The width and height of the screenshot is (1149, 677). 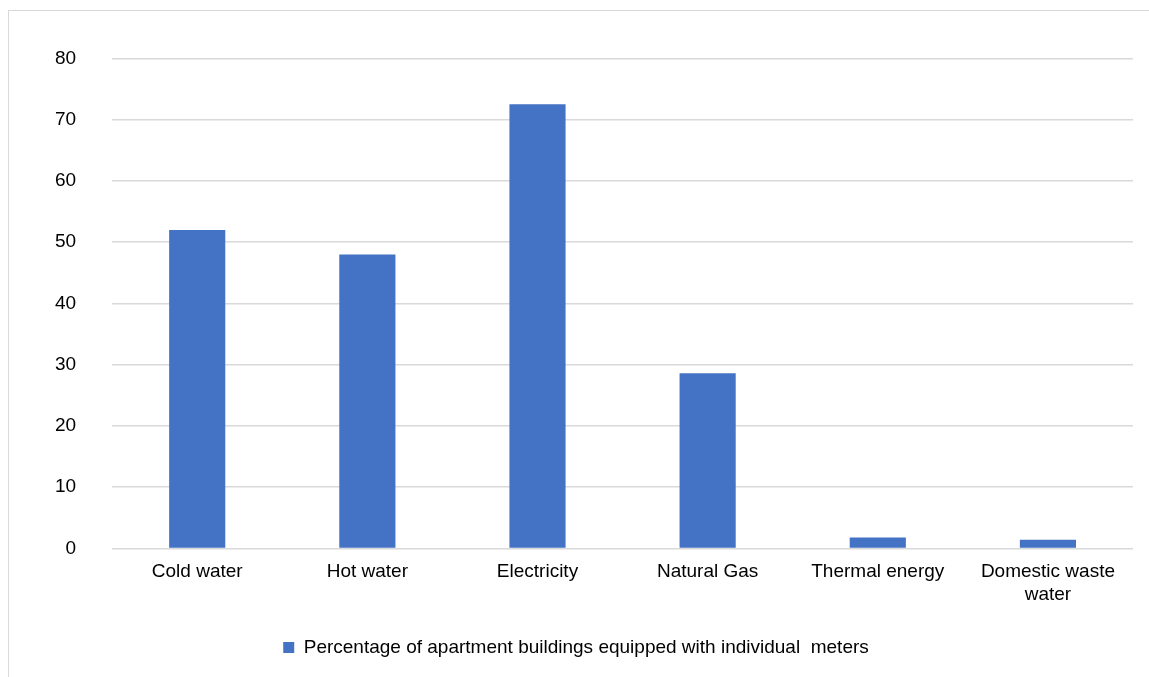 I want to click on y-tick-label: 50, so click(x=65, y=241).